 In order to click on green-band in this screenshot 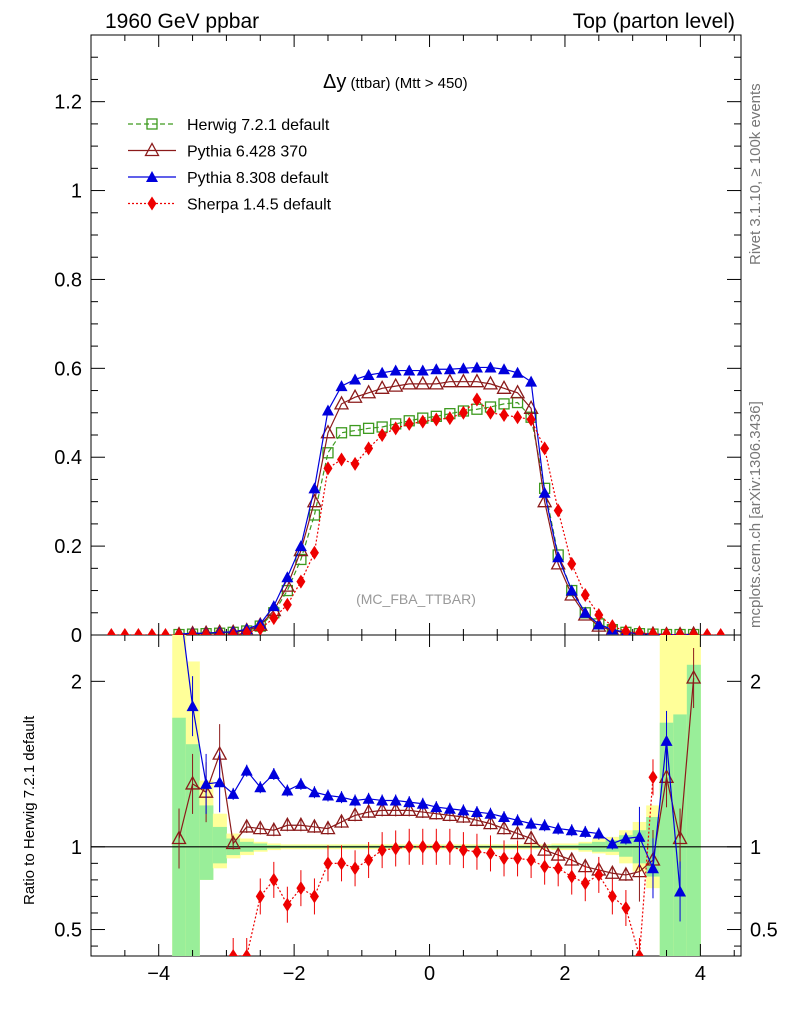, I will do `click(206, 842)`.